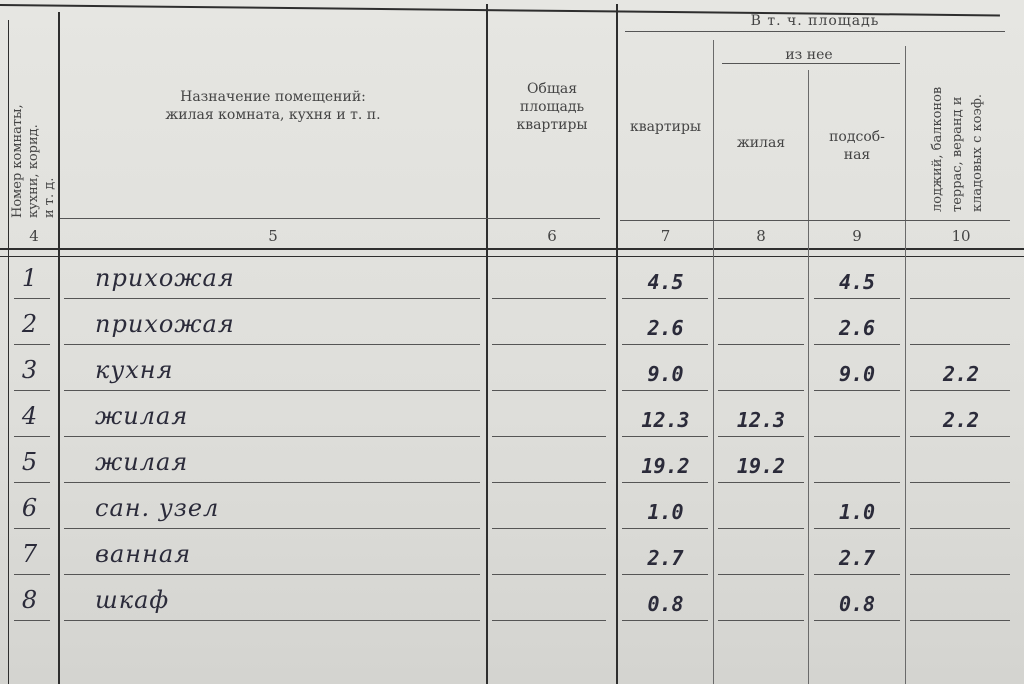 Image resolution: width=1024 pixels, height=684 pixels. I want to click on cell-no: 3, so click(30, 370).